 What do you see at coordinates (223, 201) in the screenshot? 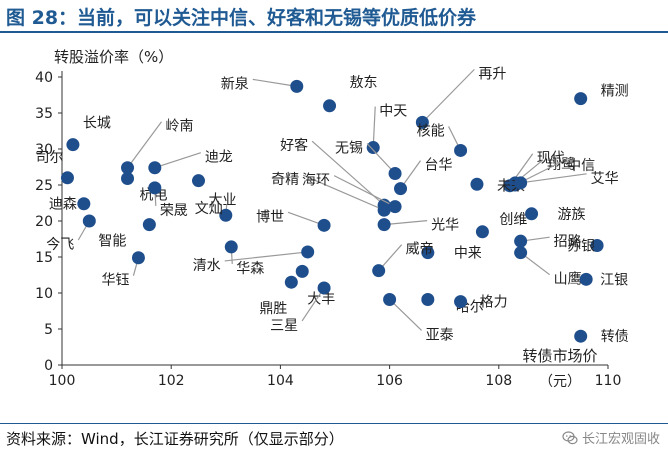
I see `point-label: 大业` at bounding box center [223, 201].